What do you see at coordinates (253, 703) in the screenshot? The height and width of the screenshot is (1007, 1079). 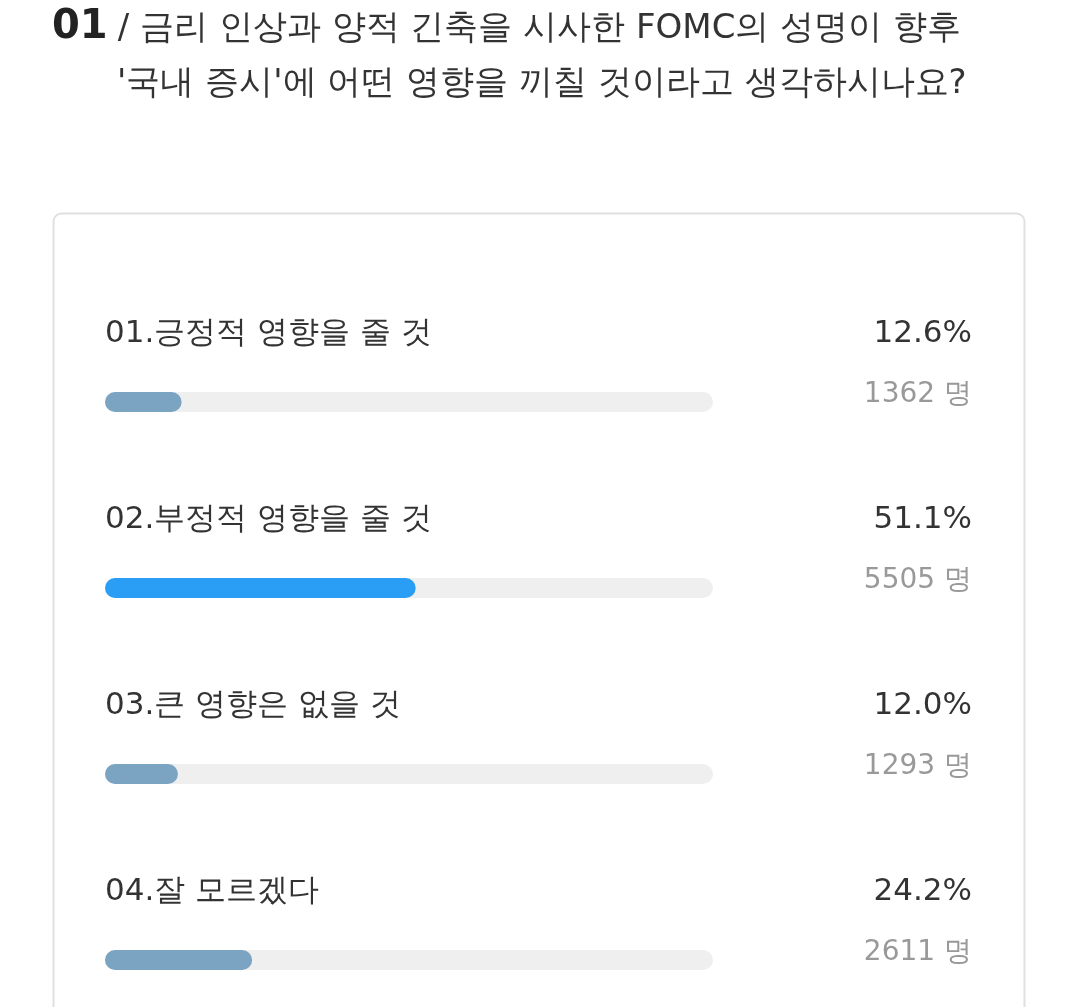 I see `y-tick-label: 03.큰 영향은 없을 것` at bounding box center [253, 703].